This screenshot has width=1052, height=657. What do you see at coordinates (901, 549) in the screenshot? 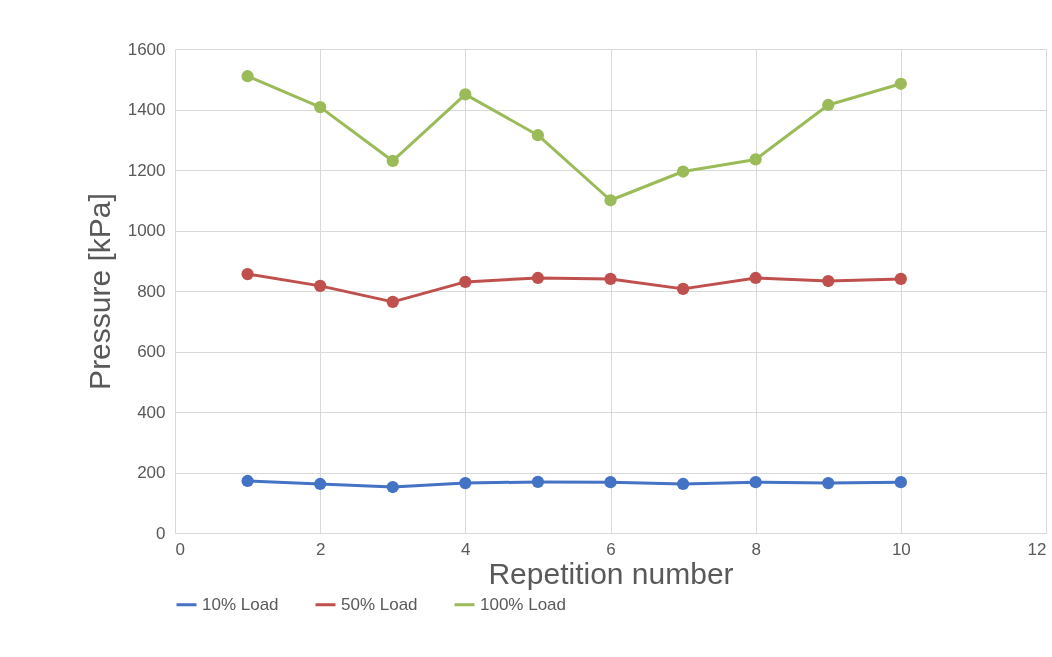
I see `x-tick-label: 10` at bounding box center [901, 549].